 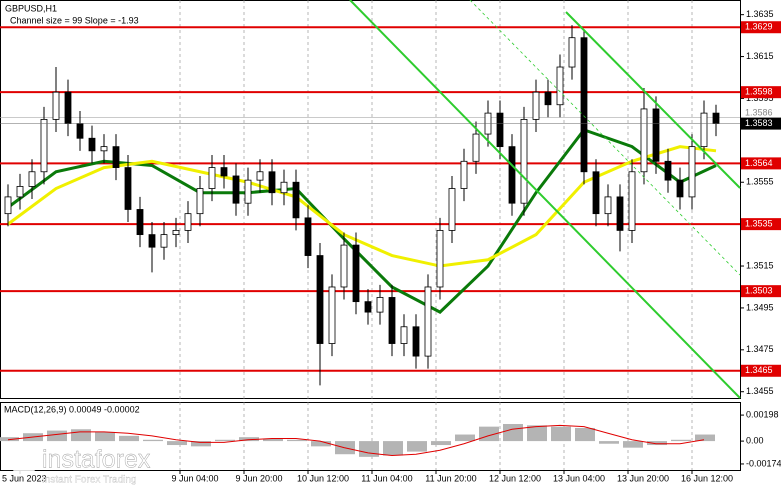 I want to click on x-tick-label: 12 Jun 12:00, so click(x=515, y=478).